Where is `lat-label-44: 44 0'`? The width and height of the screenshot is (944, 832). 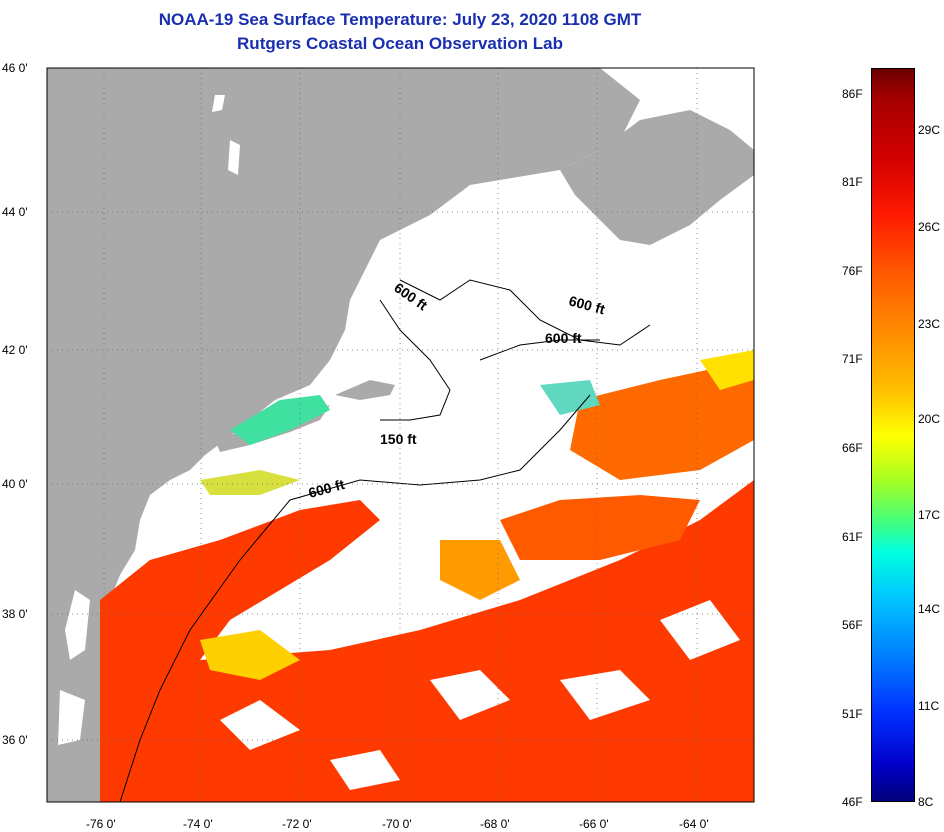
lat-label-44: 44 0' is located at coordinates (15, 212).